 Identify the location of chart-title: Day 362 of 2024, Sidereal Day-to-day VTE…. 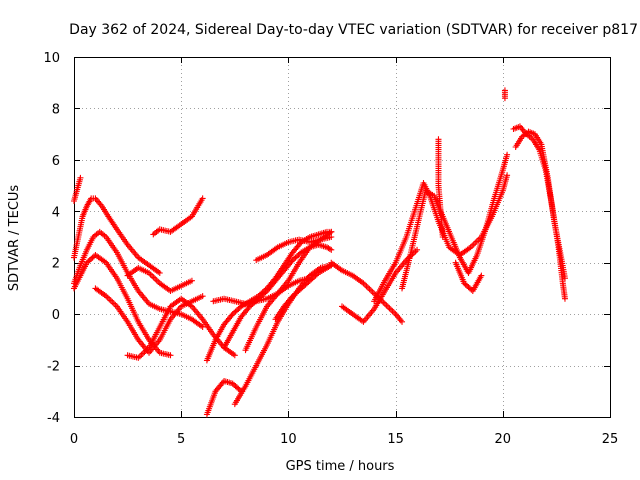
(353, 30).